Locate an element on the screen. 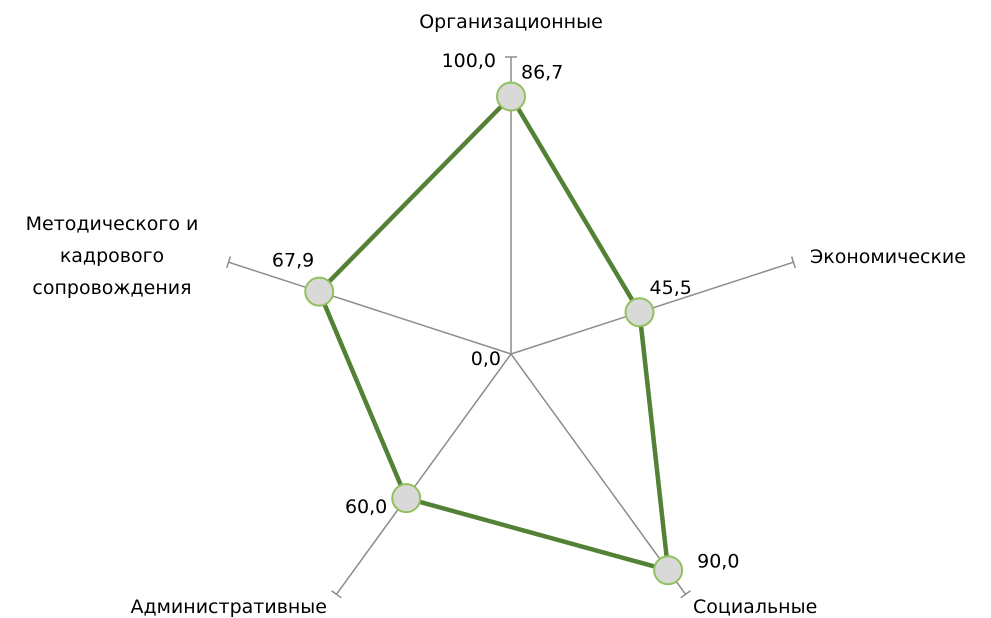 The image size is (991, 618). data-point-организационные is located at coordinates (511, 96).